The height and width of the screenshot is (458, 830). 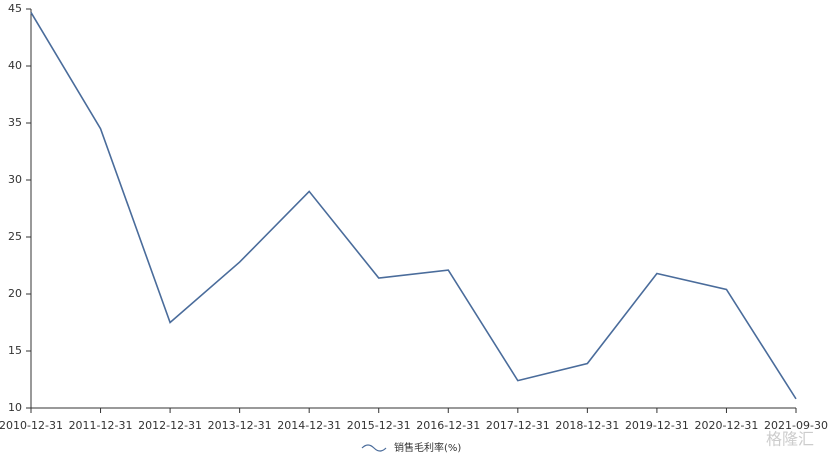 I want to click on y-tick-label: 15, so click(x=15, y=350).